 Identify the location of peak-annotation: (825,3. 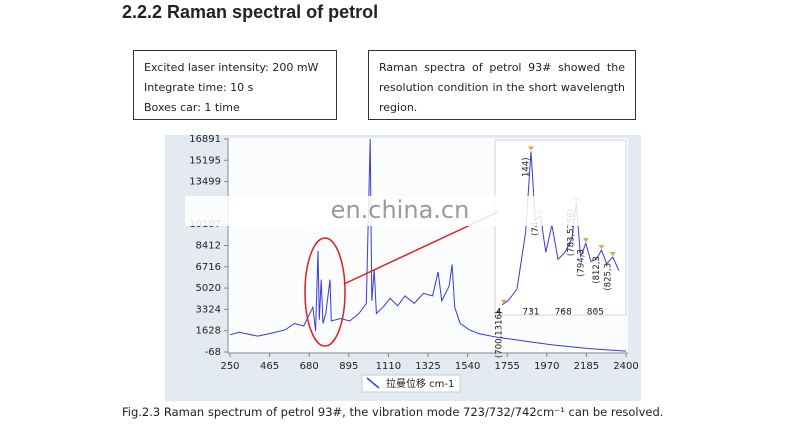
(608, 277).